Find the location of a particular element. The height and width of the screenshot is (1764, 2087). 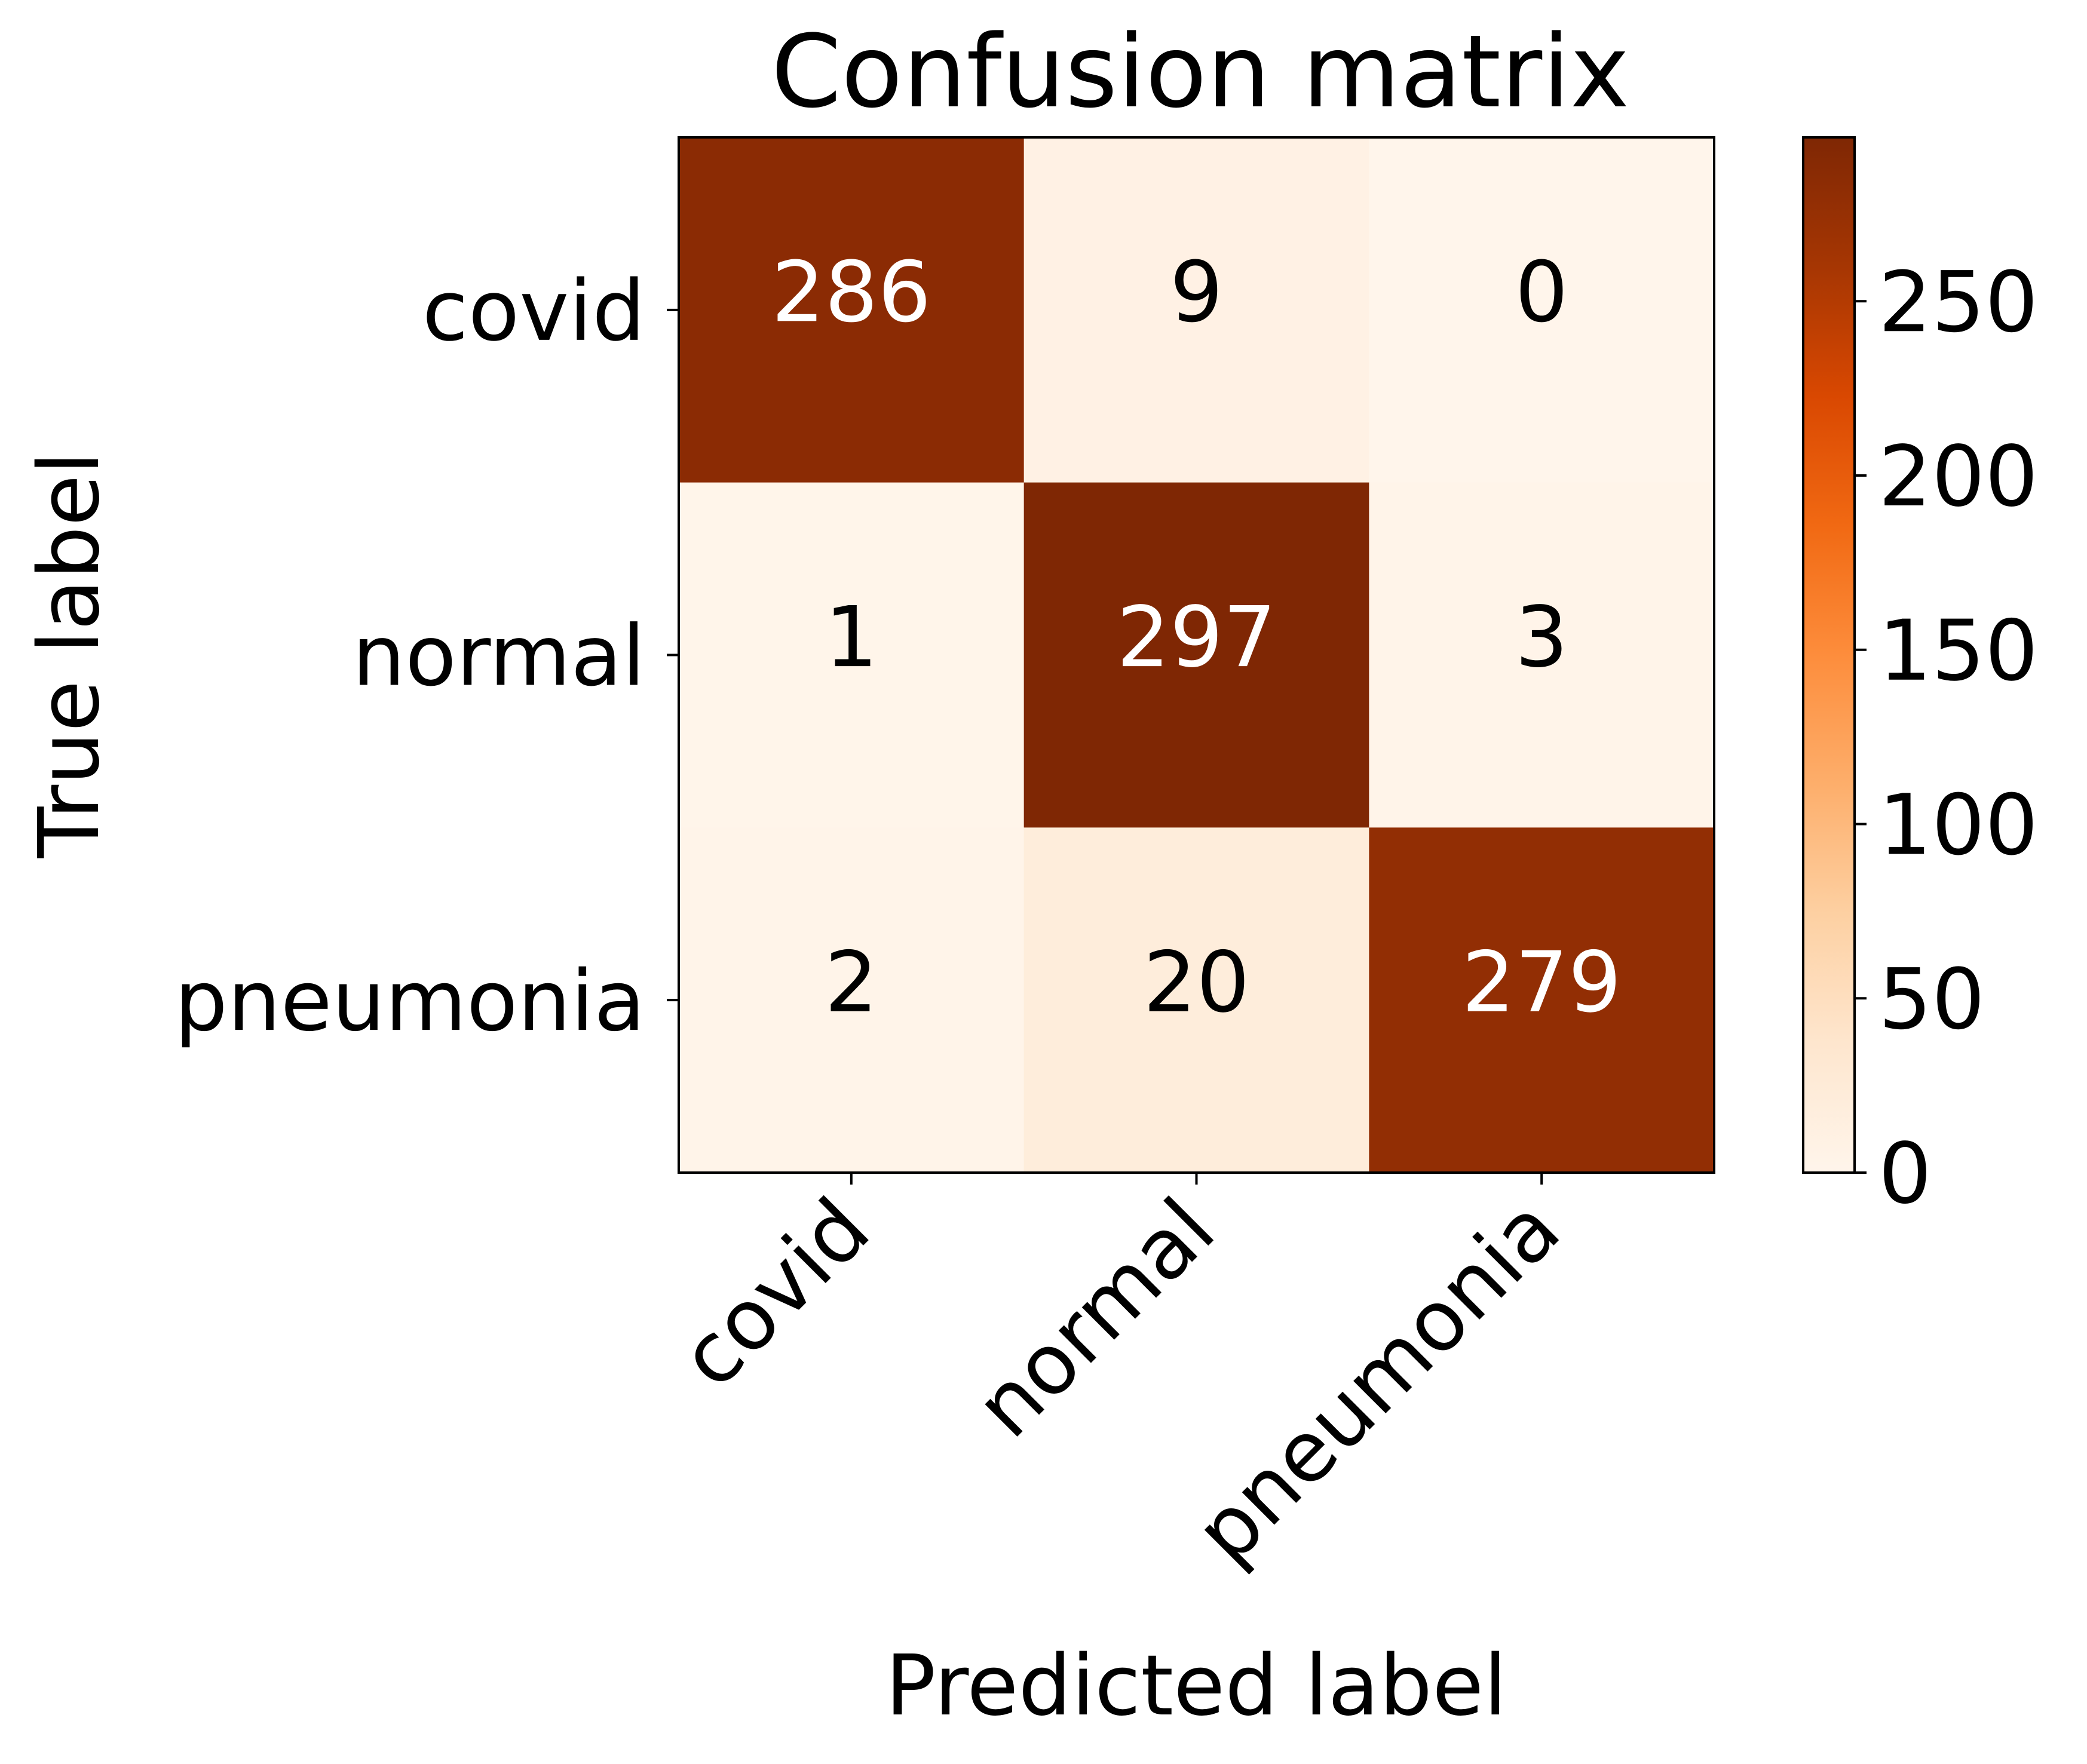

cell-value-label: 3 is located at coordinates (1541, 637).